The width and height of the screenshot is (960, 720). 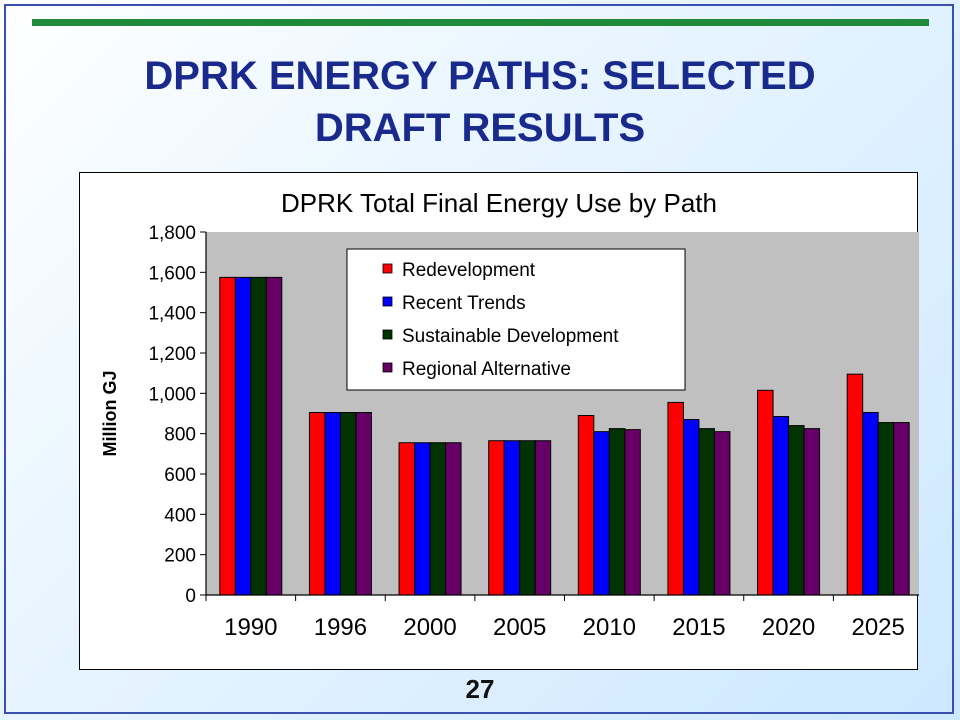 What do you see at coordinates (609, 627) in the screenshot?
I see `x-tick-label: 2010` at bounding box center [609, 627].